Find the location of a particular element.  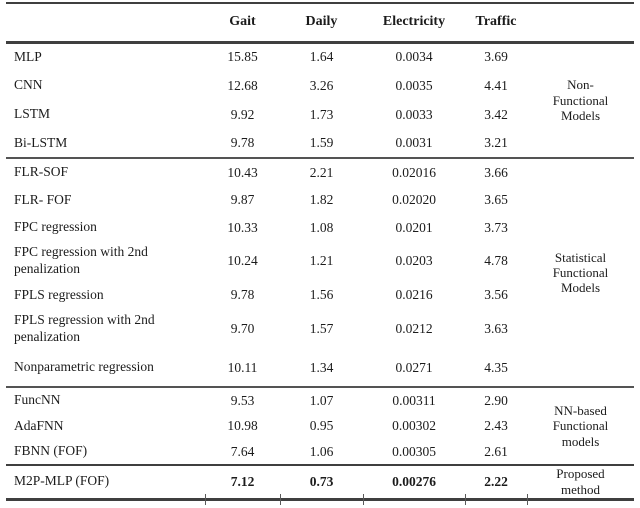

metric-value-cell: 10.24 is located at coordinates (242, 260).